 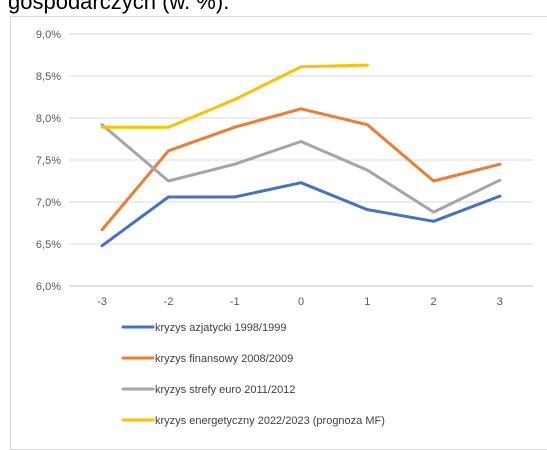 What do you see at coordinates (48, 35) in the screenshot?
I see `y-tick-label: 9,0%` at bounding box center [48, 35].